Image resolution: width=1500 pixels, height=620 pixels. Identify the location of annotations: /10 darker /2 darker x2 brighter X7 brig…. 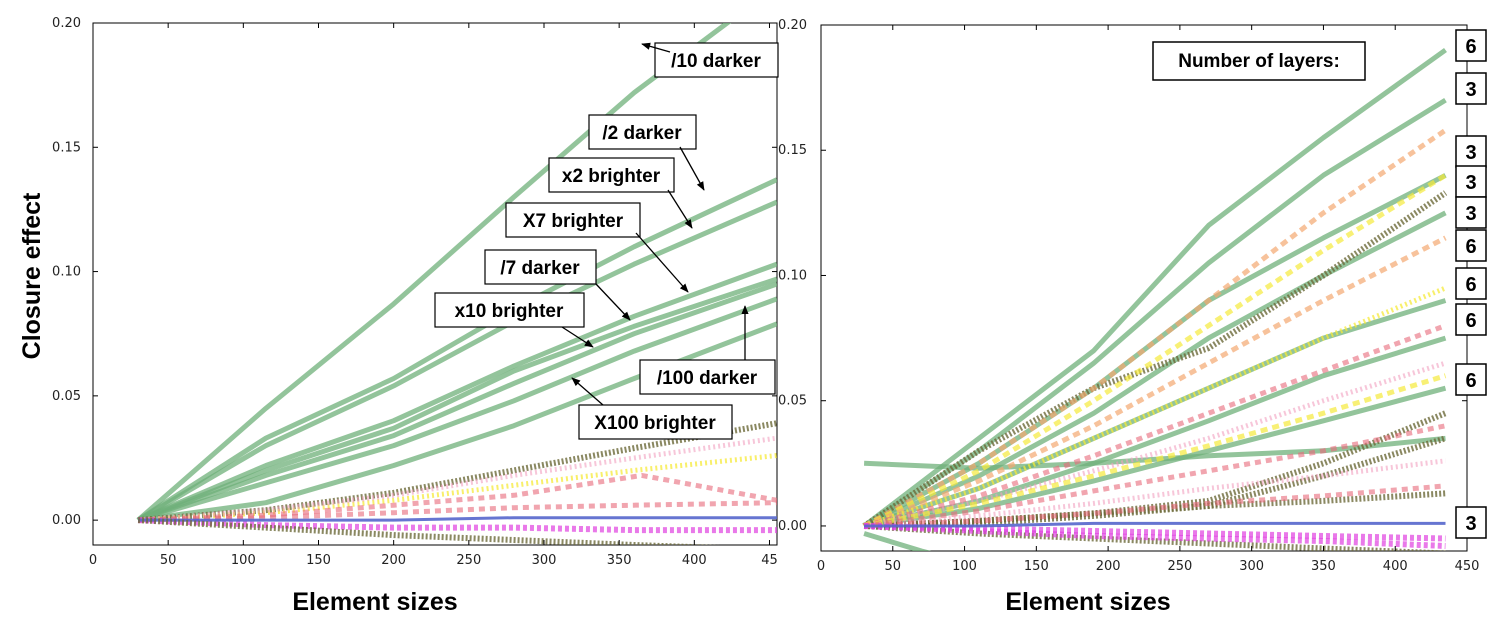
(606, 241).